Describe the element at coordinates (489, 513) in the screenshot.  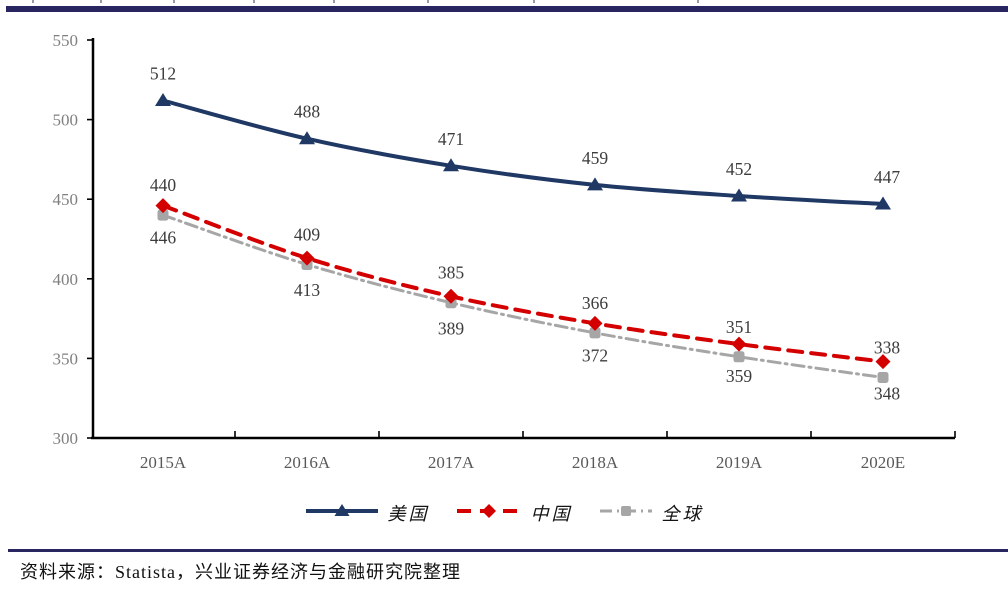
I see `cn-dashed-diamond-marker-icon` at that location.